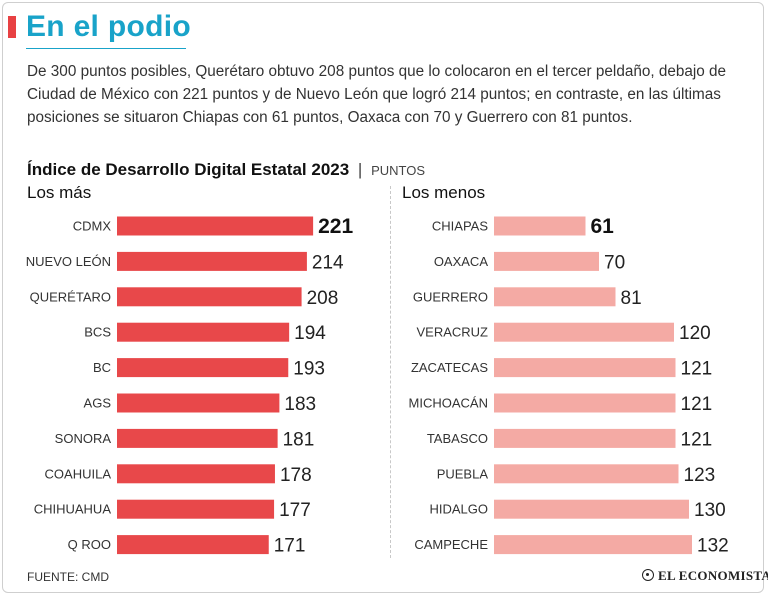 This screenshot has width=768, height=597. Describe the element at coordinates (328, 262) in the screenshot. I see `top-value-label: 214` at that location.